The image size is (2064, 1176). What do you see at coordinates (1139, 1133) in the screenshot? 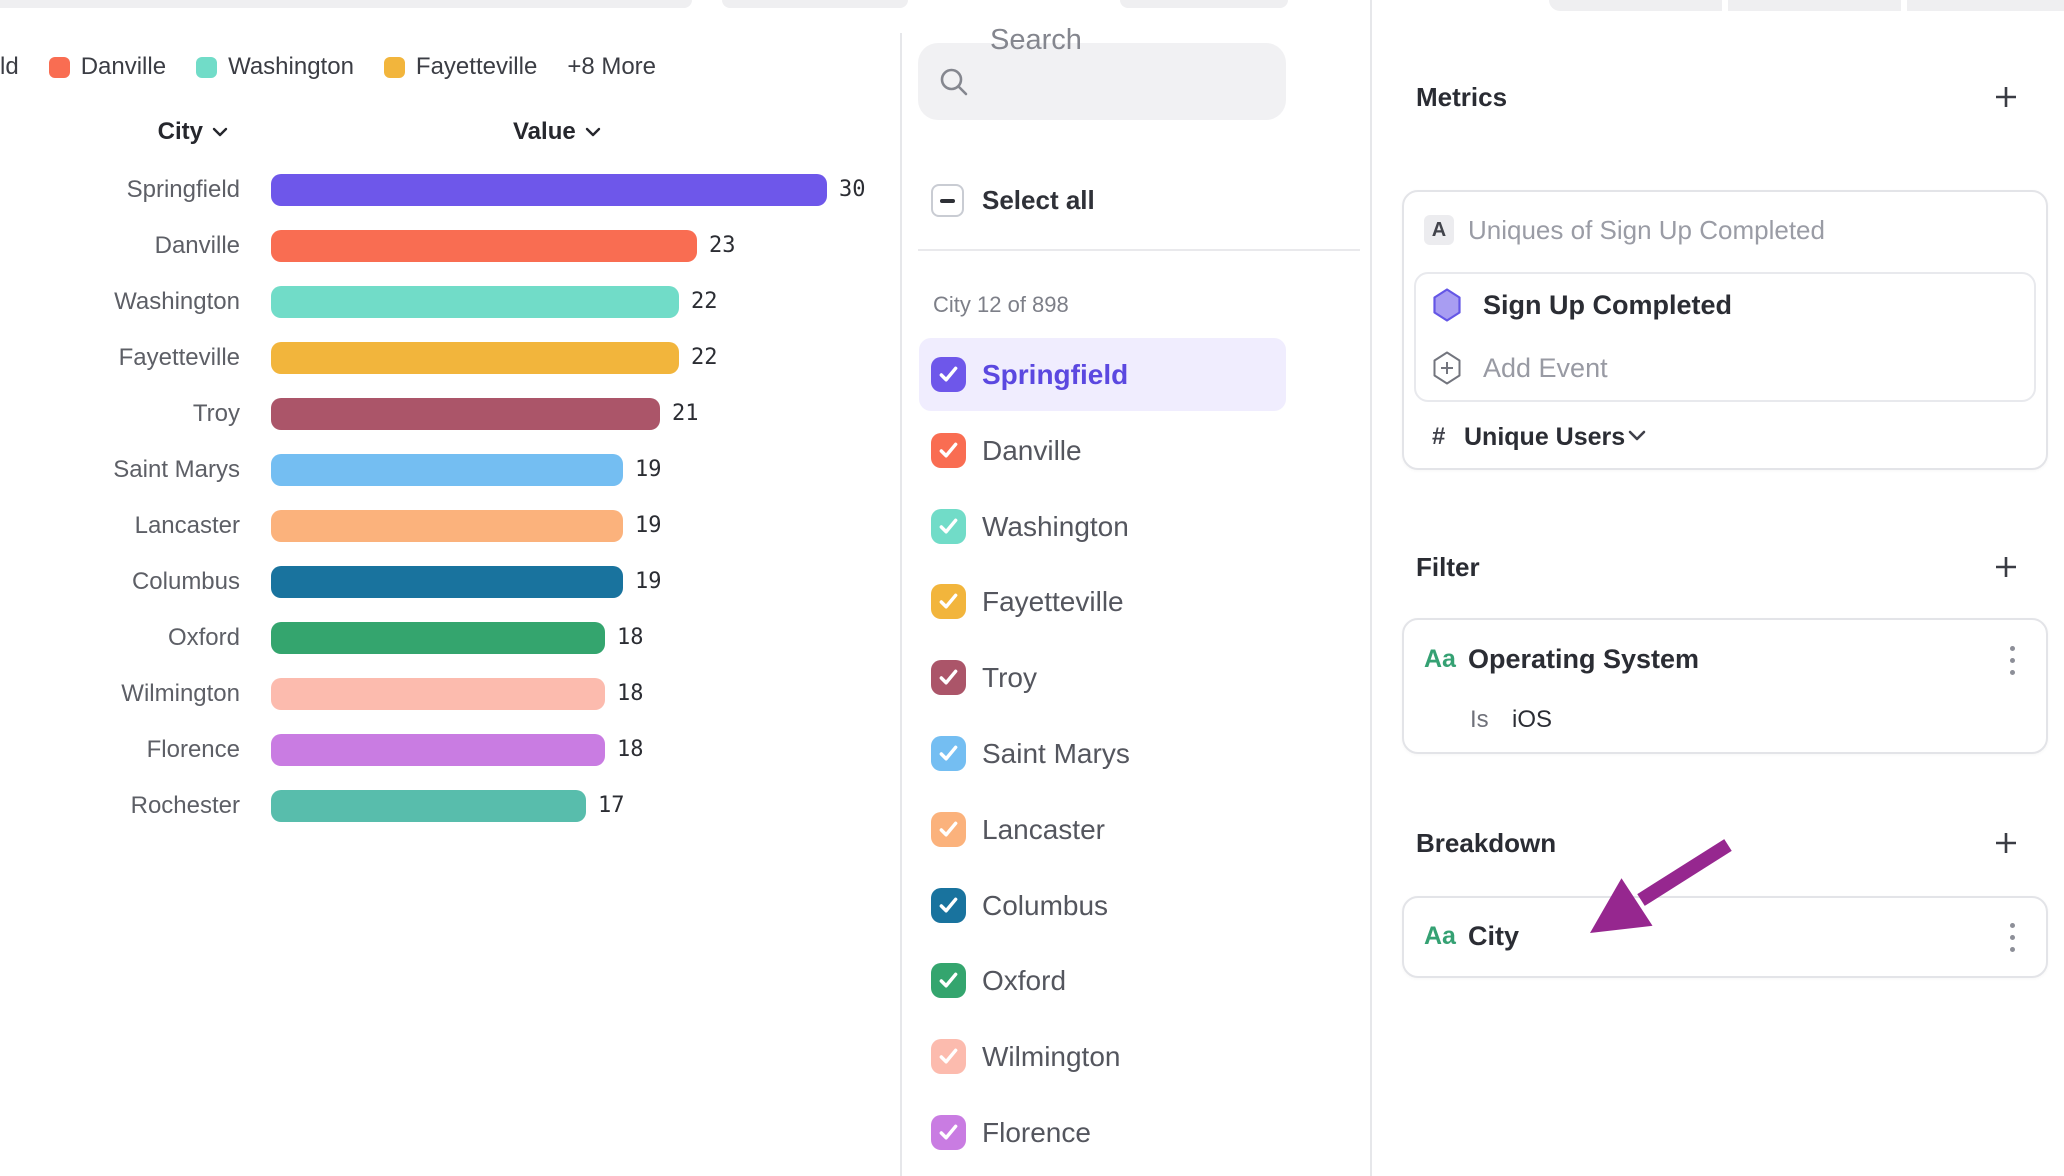
I see `city-list-item: Florence` at bounding box center [1139, 1133].